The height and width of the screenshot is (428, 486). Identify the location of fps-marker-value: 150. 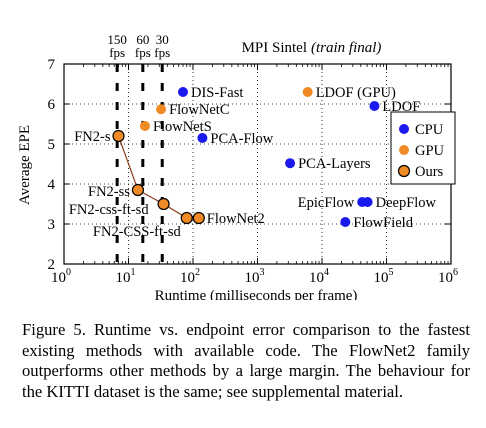
(117, 39).